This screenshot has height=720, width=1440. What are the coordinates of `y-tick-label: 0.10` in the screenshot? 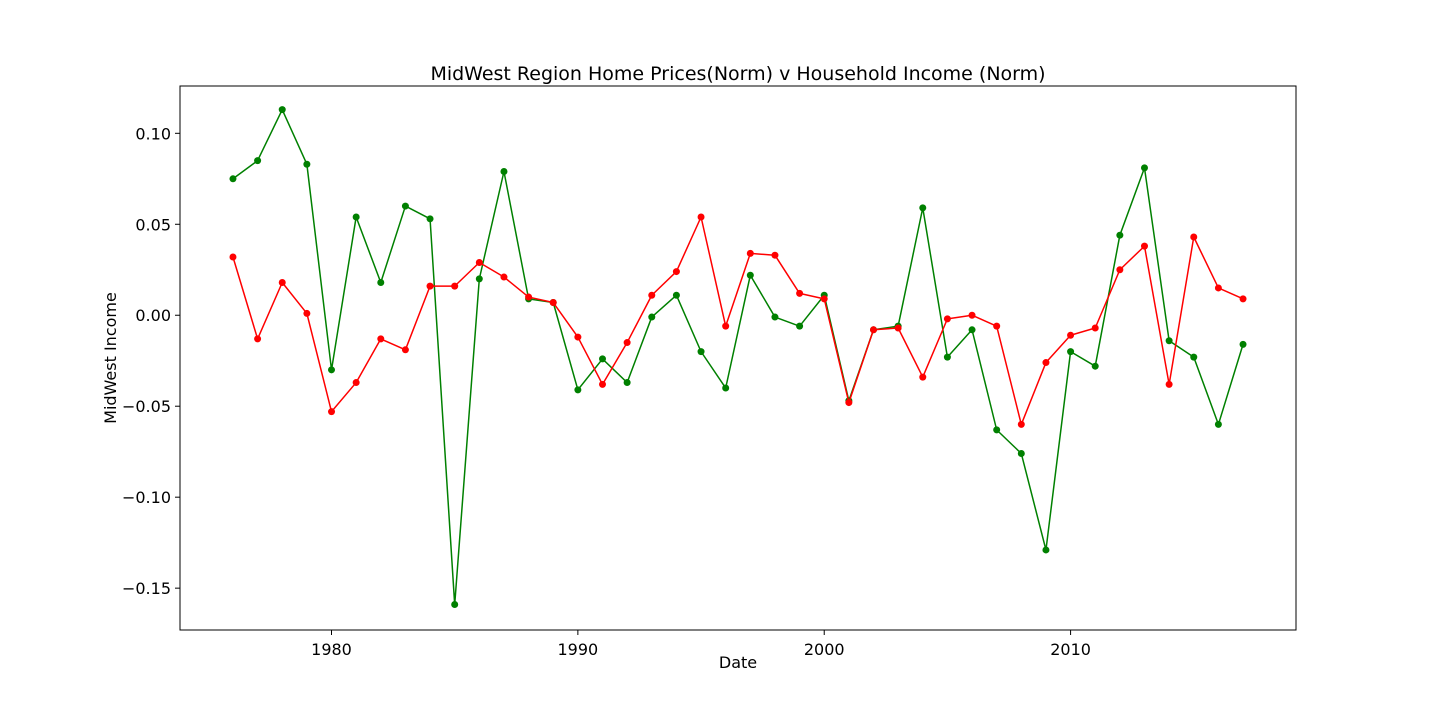 It's located at (153, 133).